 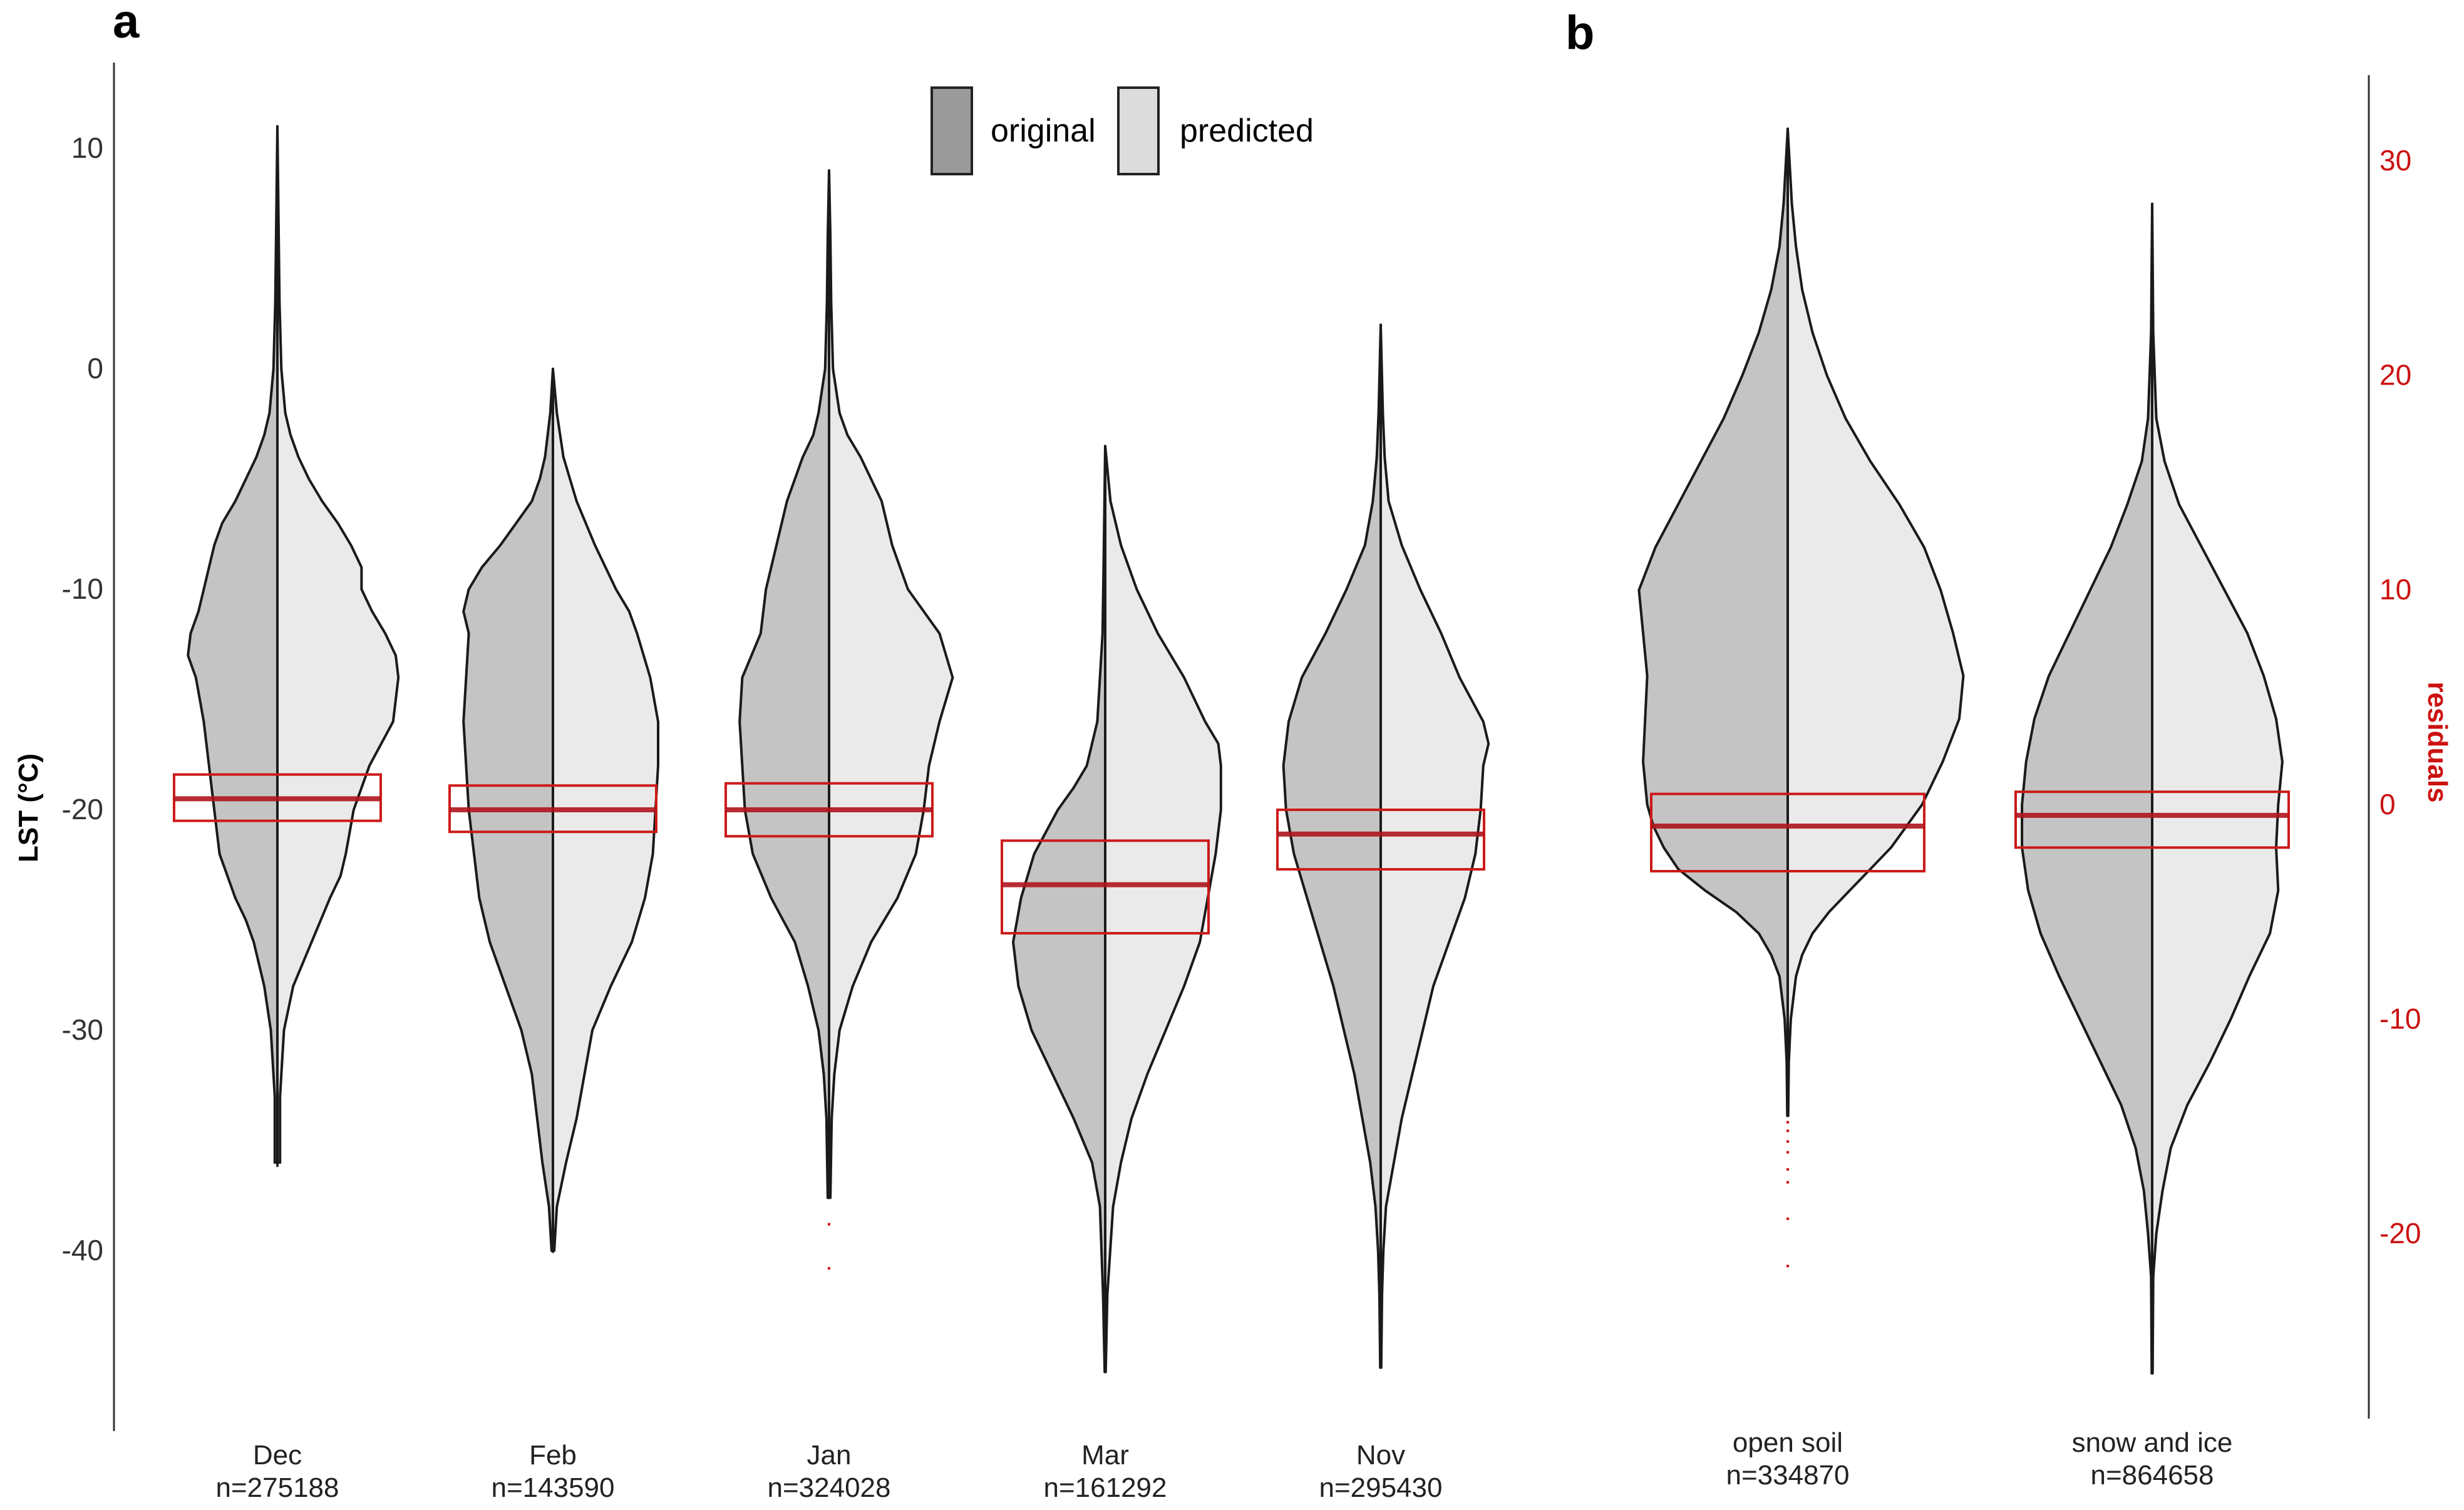 What do you see at coordinates (553, 1487) in the screenshot?
I see `panel-a-x-label-count: n=143590` at bounding box center [553, 1487].